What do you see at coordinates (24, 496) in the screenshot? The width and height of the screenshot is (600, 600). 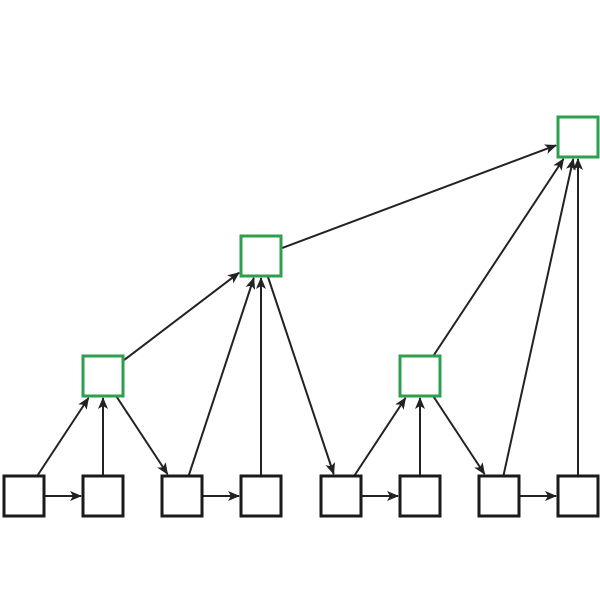 I see `node-b1` at bounding box center [24, 496].